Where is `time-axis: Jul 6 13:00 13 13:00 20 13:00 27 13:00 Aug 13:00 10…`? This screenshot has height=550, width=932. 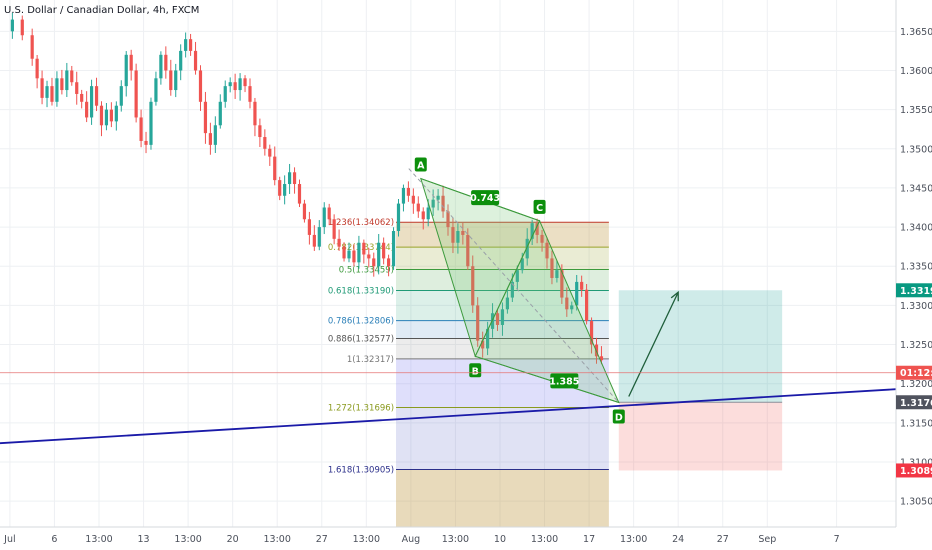 time-axis: Jul 6 13:00 13 13:00 20 13:00 27 13:00 Aug 13:00 10… is located at coordinates (448, 538).